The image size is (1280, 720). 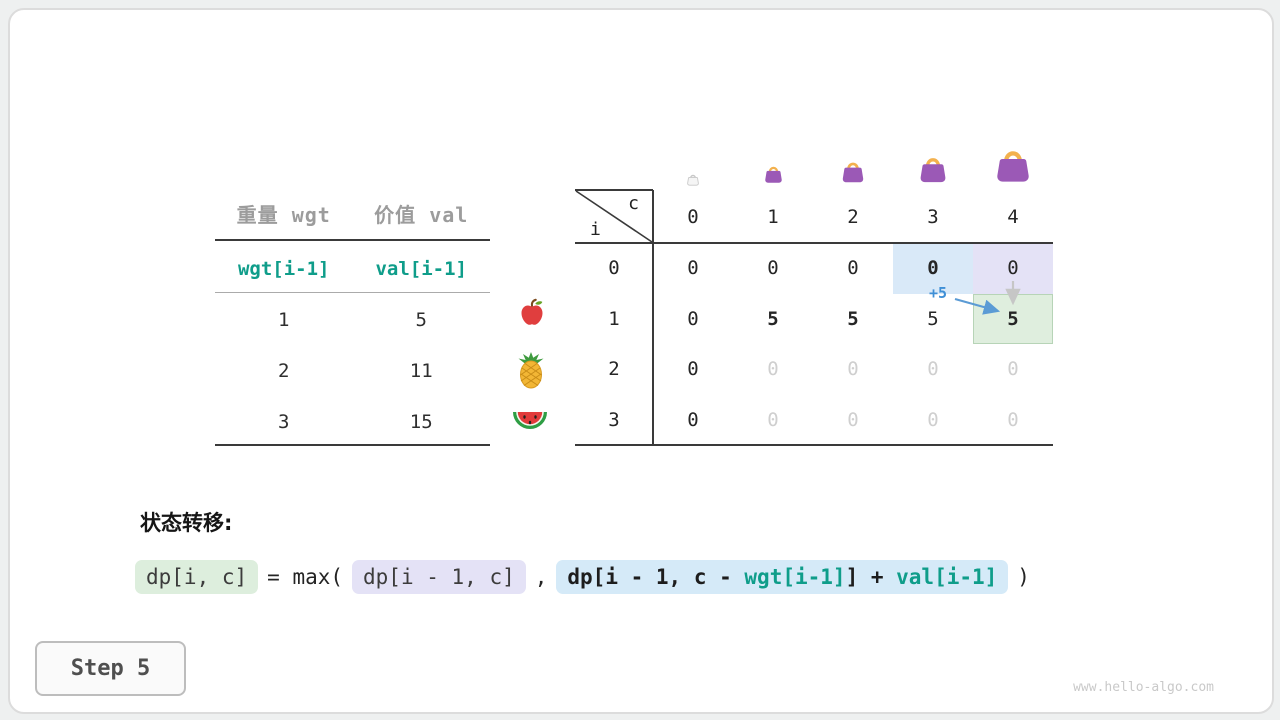 I want to click on dp-cell-1-4: 5, so click(x=1013, y=318).